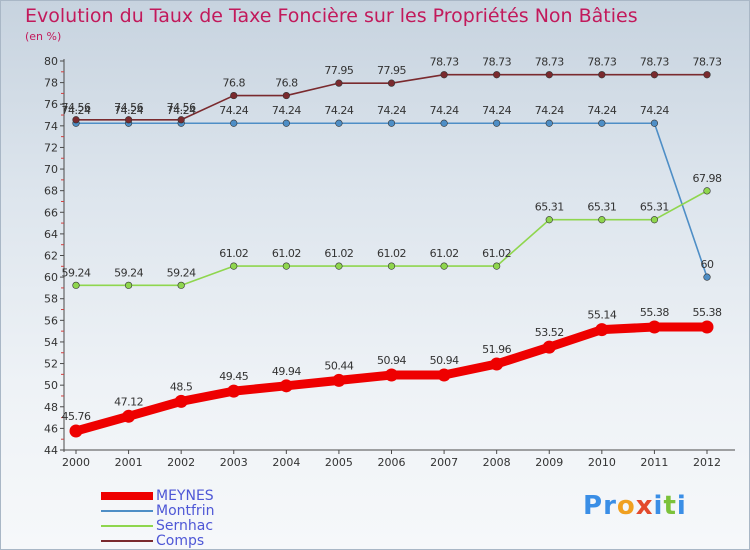 This screenshot has height=550, width=750. I want to click on y-tick-label: 80, so click(51, 61).